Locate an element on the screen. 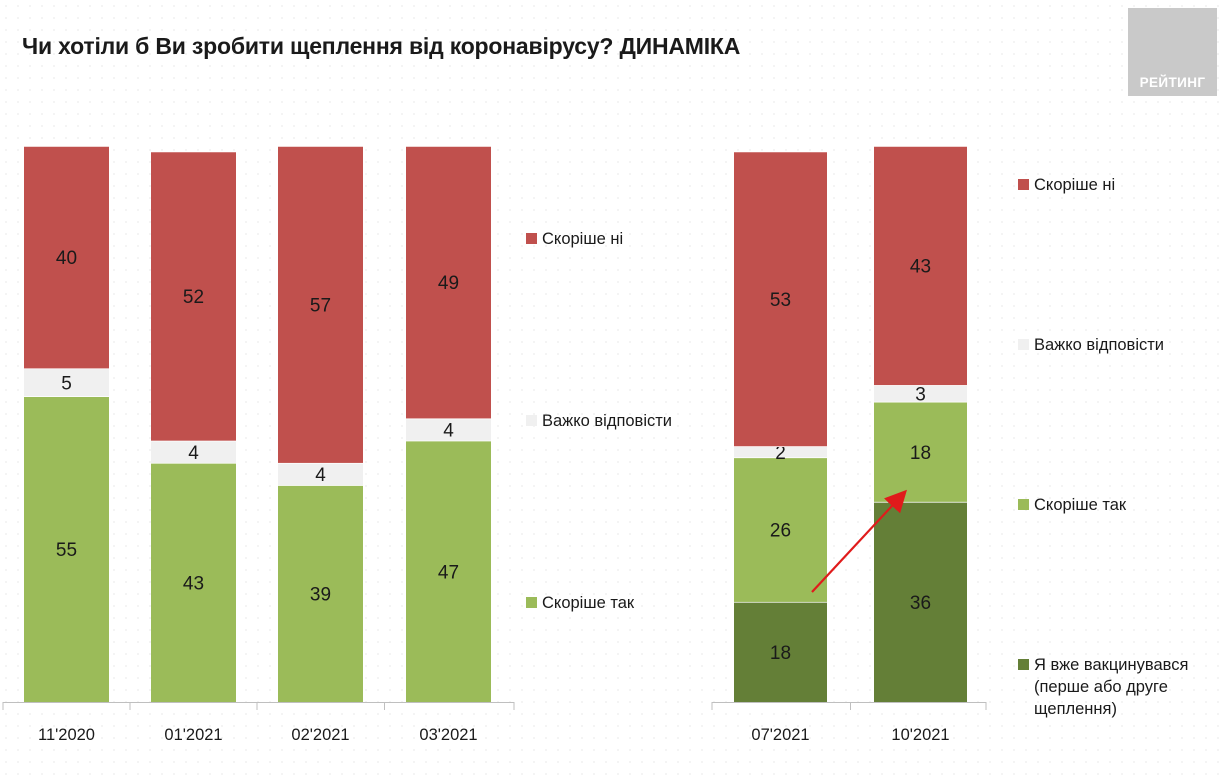 This screenshot has height=780, width=1219. data-label-no: 43 is located at coordinates (920, 267).